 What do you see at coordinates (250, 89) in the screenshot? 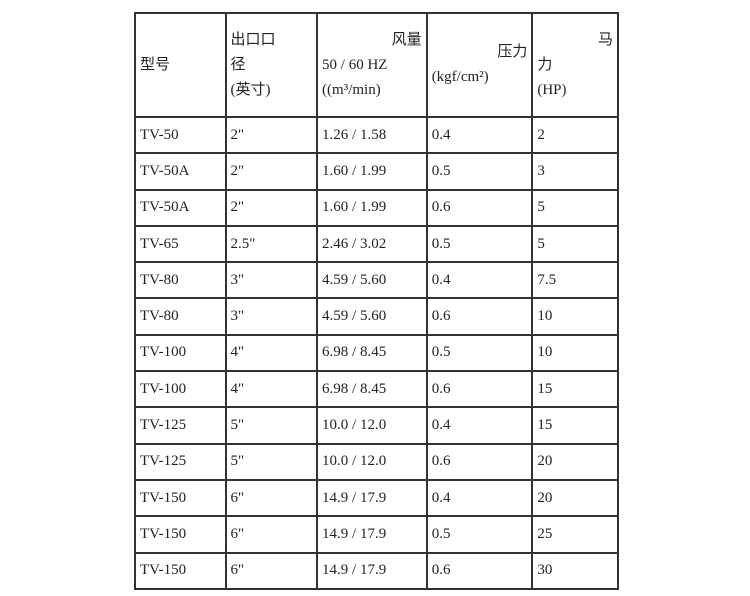
I see `header-line: (英寸)` at bounding box center [250, 89].